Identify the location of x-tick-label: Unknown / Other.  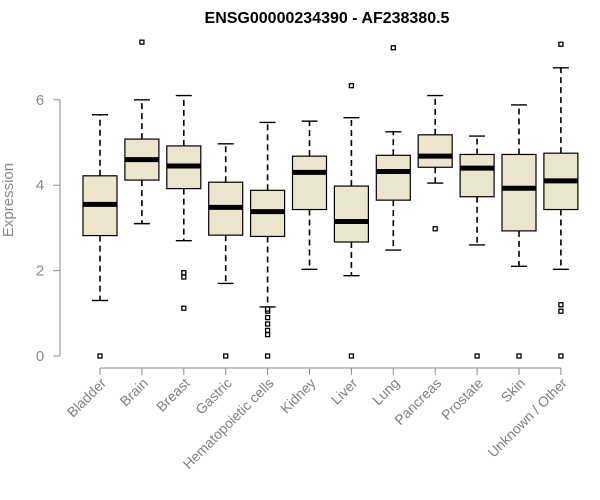
(527, 418).